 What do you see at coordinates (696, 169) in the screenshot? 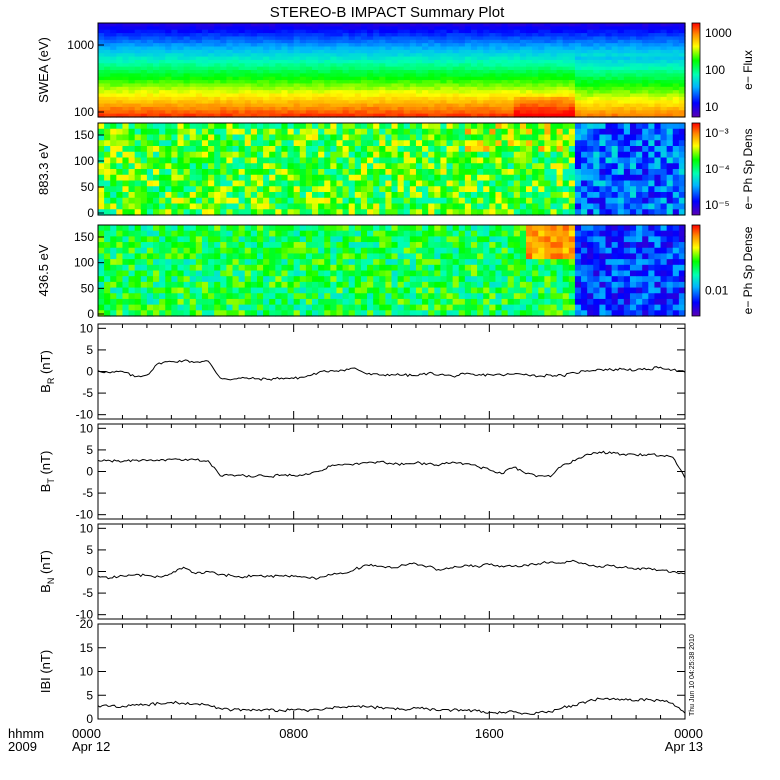
I see `colorbar` at bounding box center [696, 169].